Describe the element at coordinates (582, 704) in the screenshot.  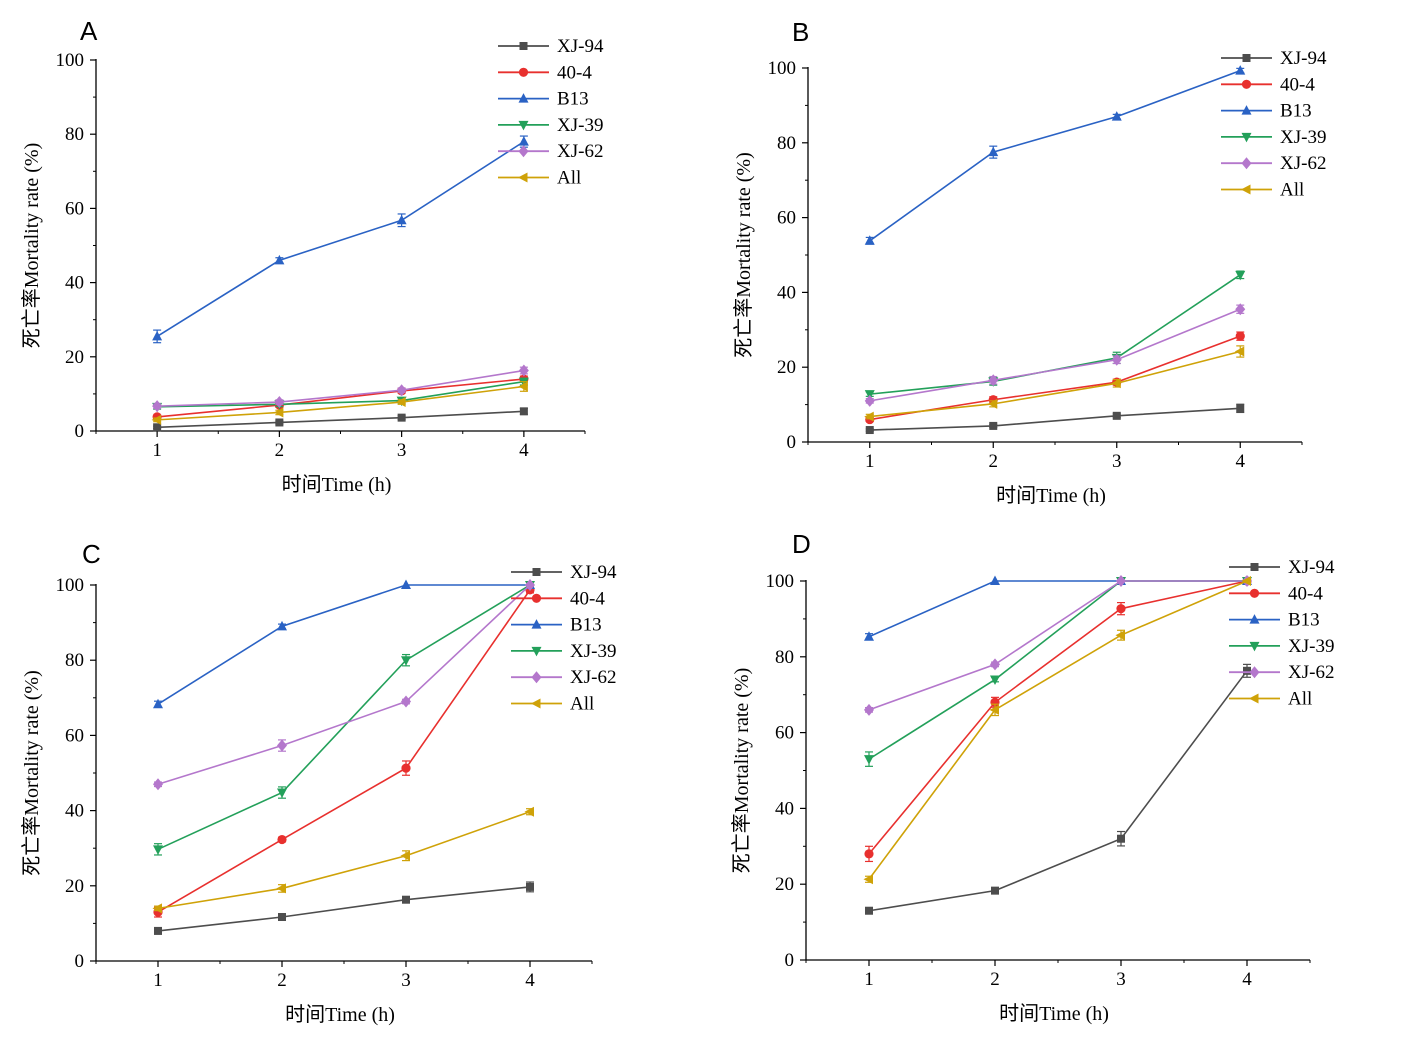
I see `legend-label: All` at that location.